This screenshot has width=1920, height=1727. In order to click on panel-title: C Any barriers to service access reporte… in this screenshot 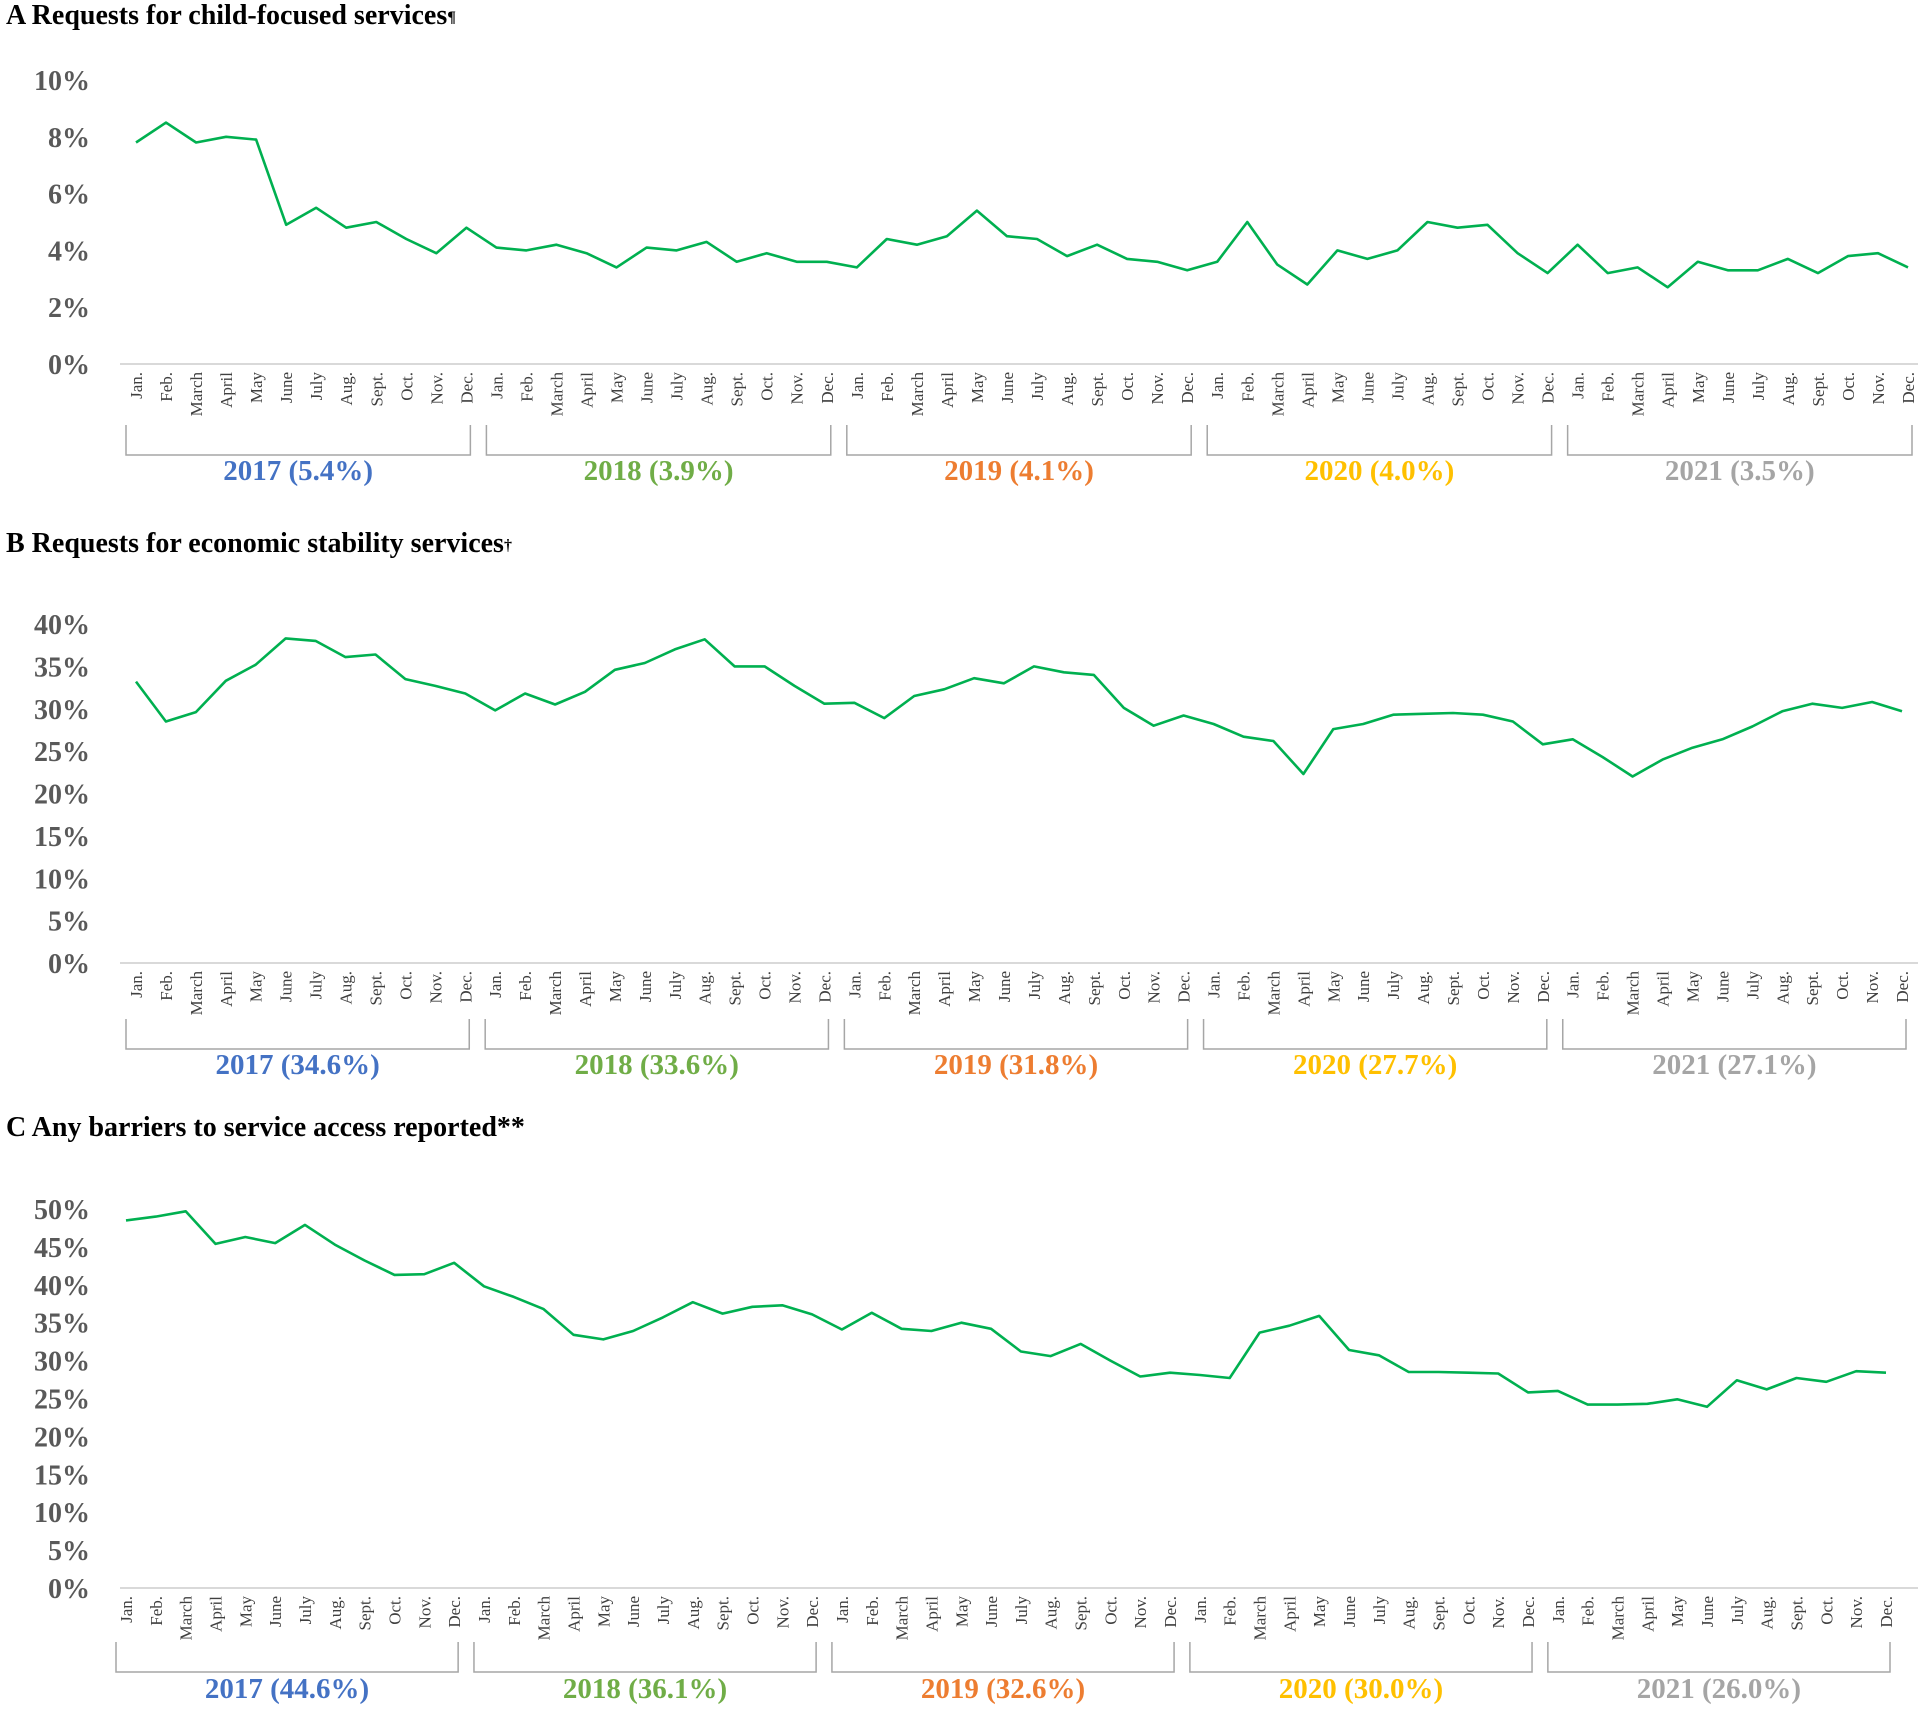, I will do `click(265, 1128)`.